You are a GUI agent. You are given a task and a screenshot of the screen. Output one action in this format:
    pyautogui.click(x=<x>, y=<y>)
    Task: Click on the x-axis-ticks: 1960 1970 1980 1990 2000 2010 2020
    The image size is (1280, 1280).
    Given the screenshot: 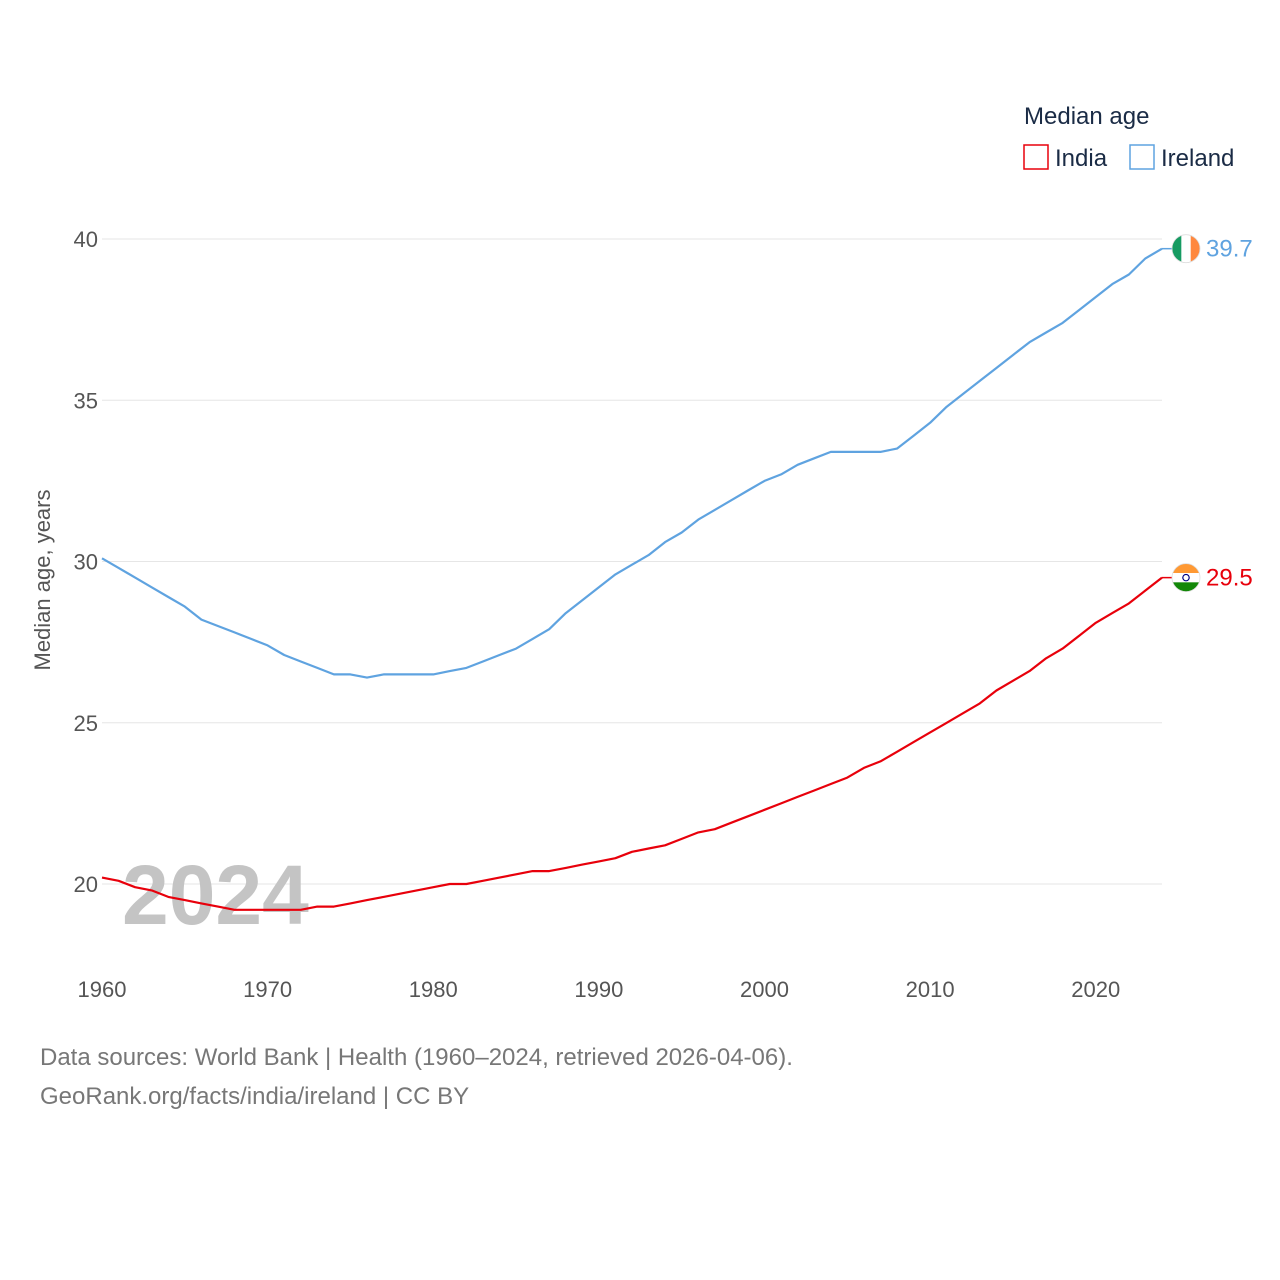 What is the action you would take?
    pyautogui.click(x=599, y=989)
    